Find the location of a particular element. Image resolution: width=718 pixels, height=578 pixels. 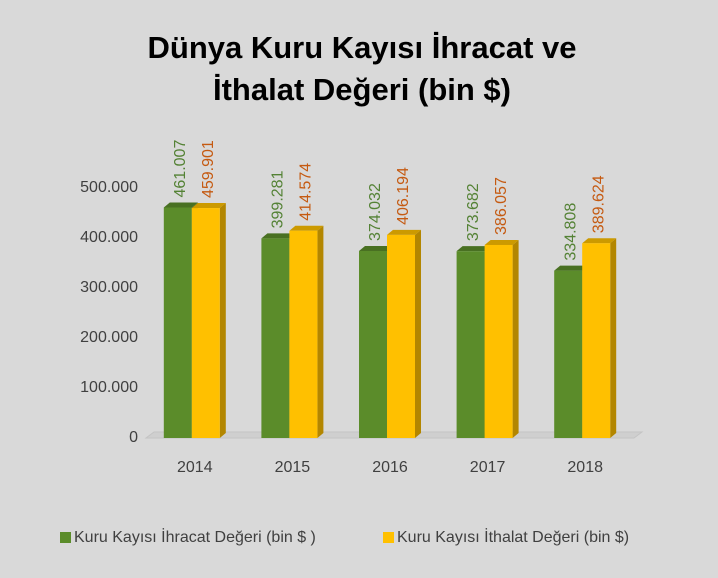

y-tick-label: 300.000 is located at coordinates (109, 287).